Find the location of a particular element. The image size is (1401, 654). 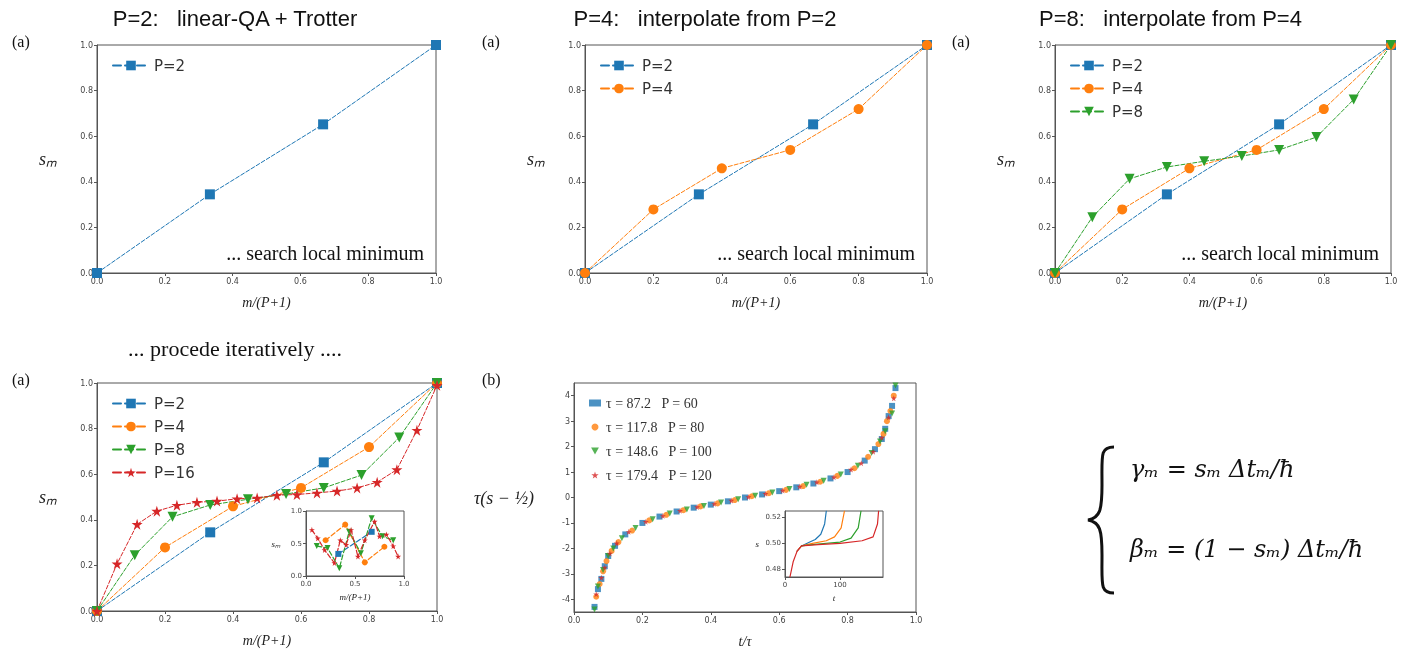

chart-title: P=4: interpolate from P=2 is located at coordinates (705, 18).